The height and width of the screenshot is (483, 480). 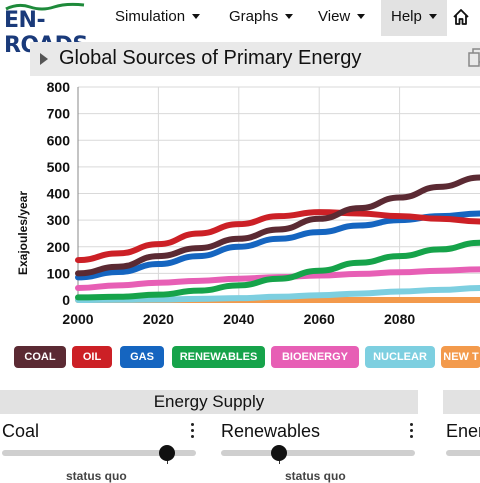 What do you see at coordinates (21, 431) in the screenshot?
I see `coal-slider-label: Coal` at bounding box center [21, 431].